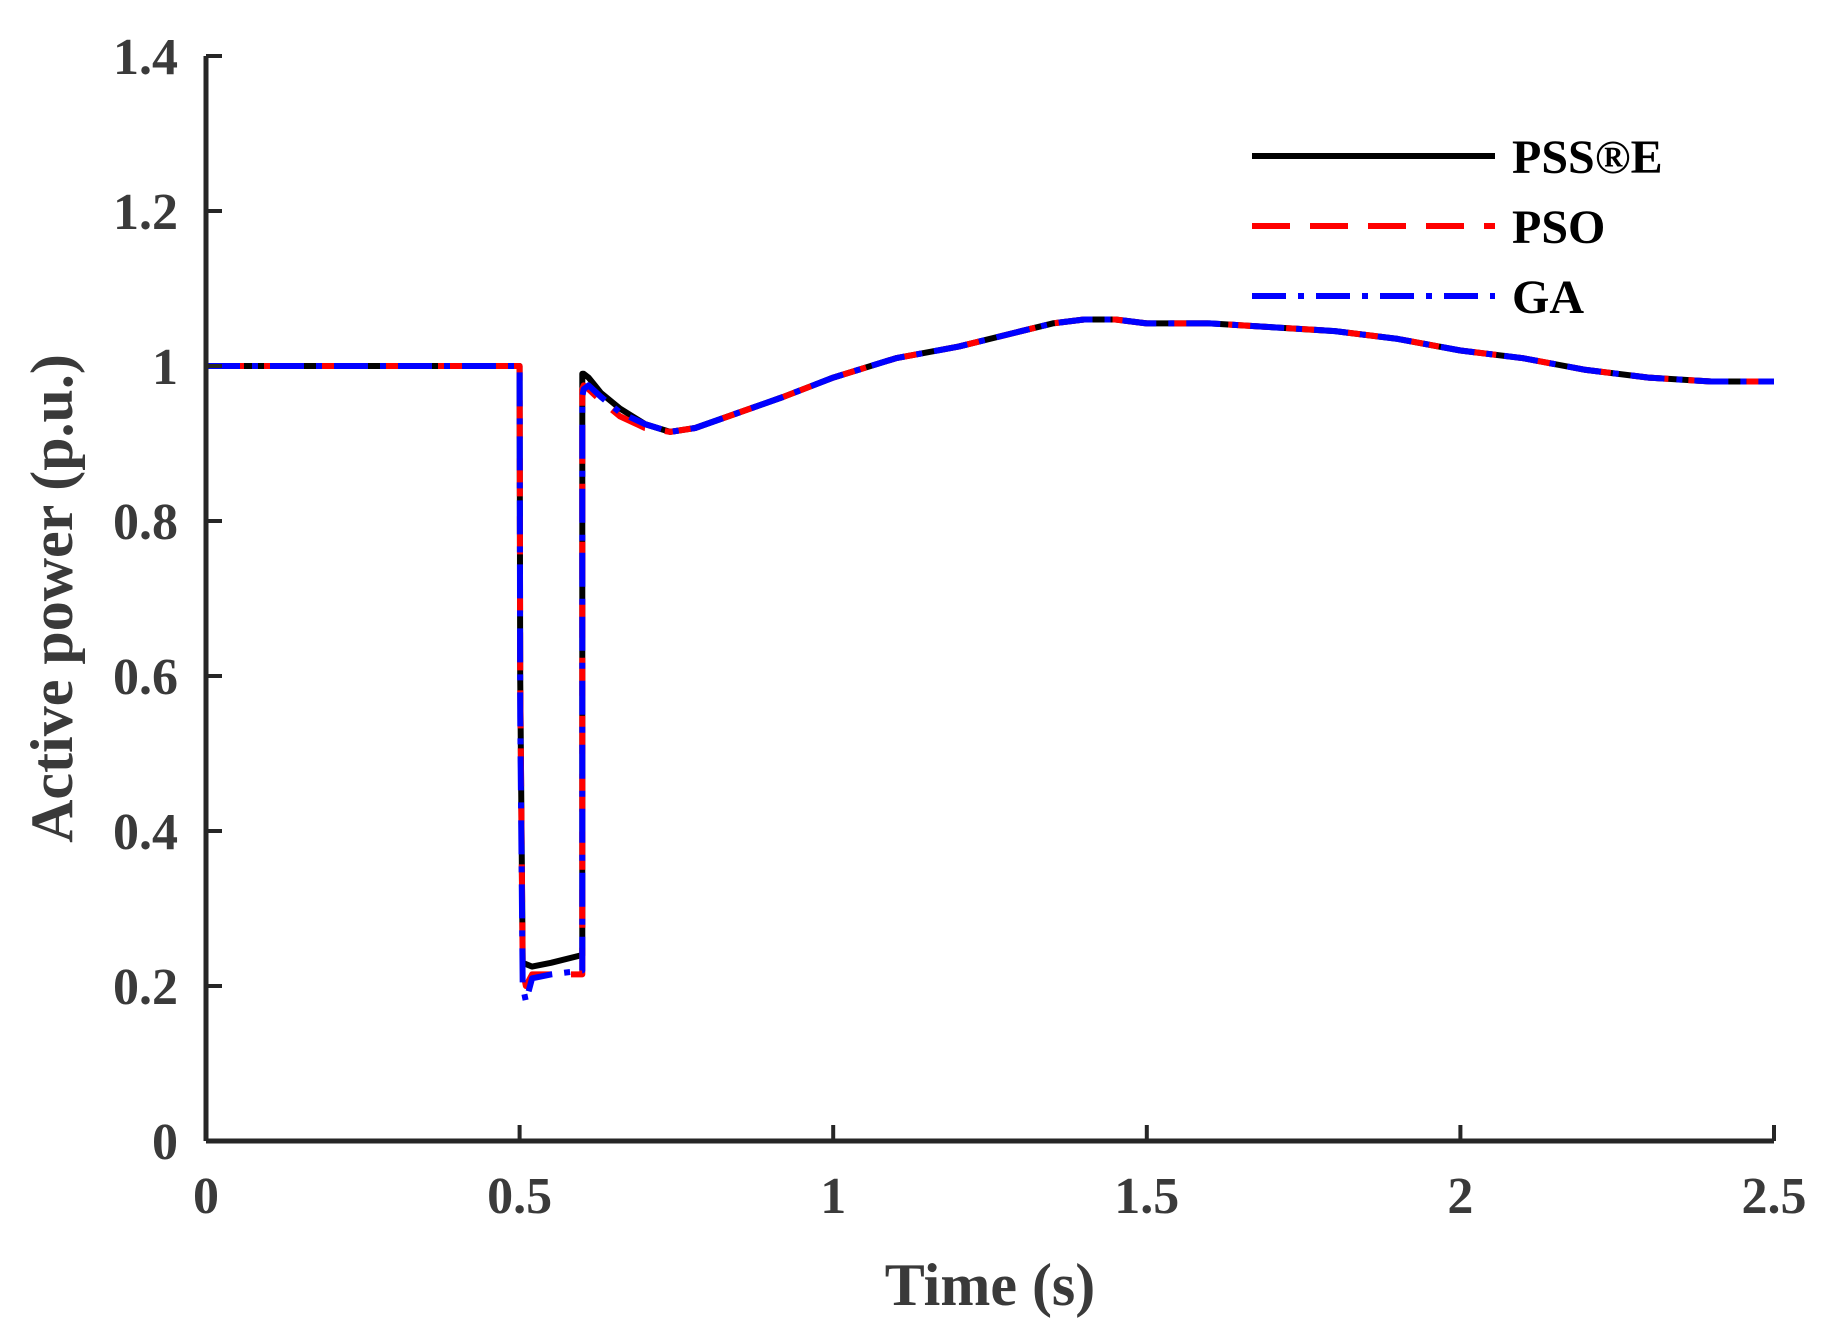  Describe the element at coordinates (833, 1196) in the screenshot. I see `x-tick-label: 1` at that location.